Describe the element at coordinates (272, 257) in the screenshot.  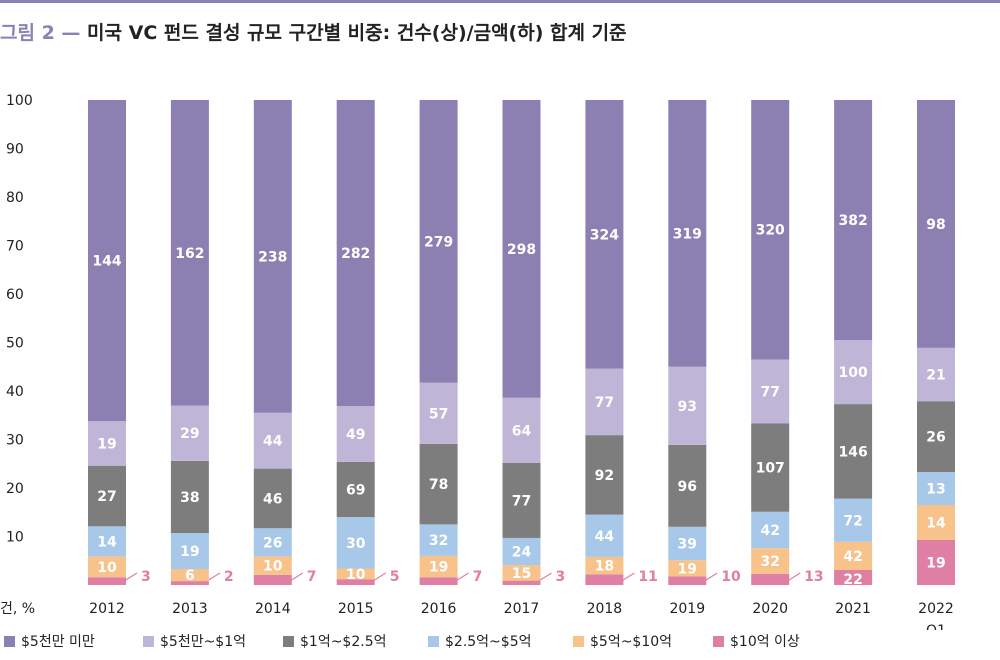
I see `data-label: 238` at that location.